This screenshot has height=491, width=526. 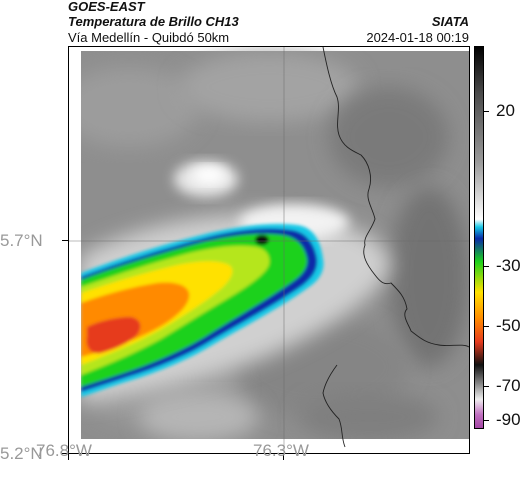 What do you see at coordinates (106, 7) in the screenshot?
I see `satellite-title: GOES-EAST` at bounding box center [106, 7].